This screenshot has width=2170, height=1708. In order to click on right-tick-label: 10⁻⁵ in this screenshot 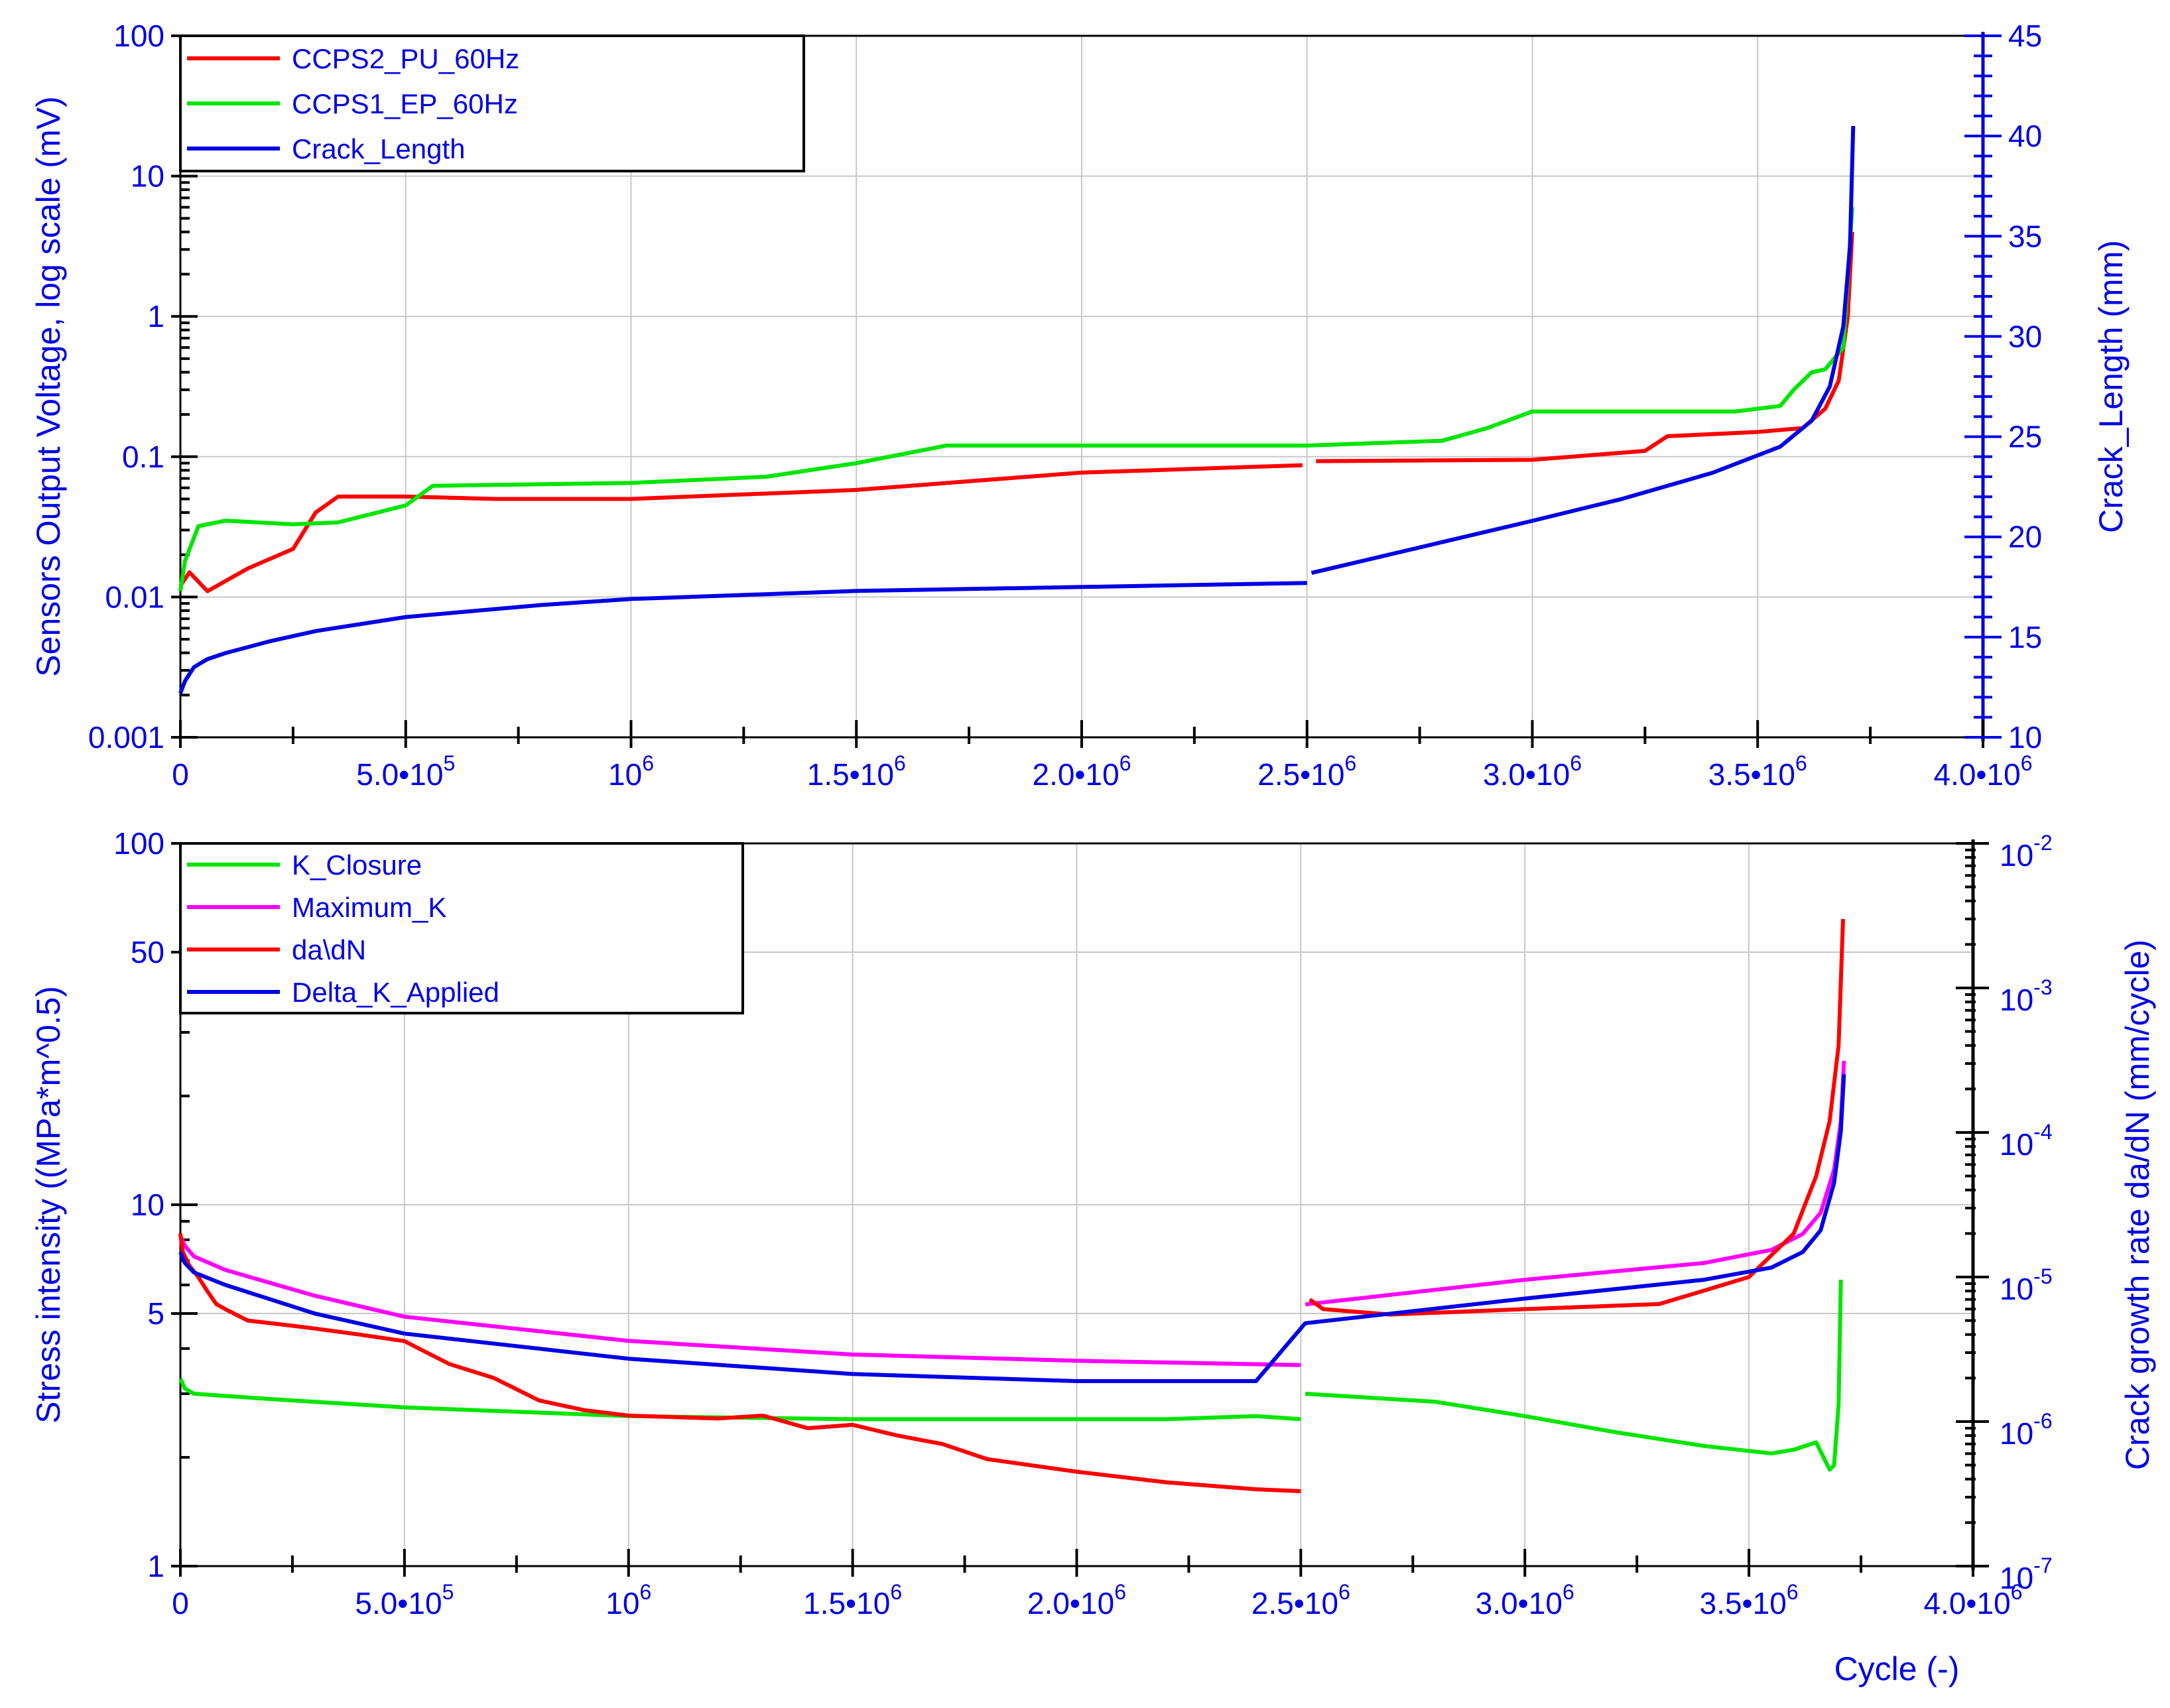, I will do `click(2026, 1285)`.